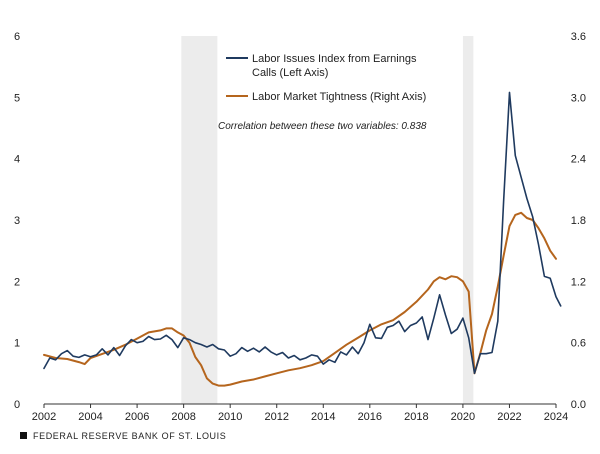 The image size is (600, 454). Describe the element at coordinates (17, 160) in the screenshot. I see `left-axis-tick-label: 4` at that location.